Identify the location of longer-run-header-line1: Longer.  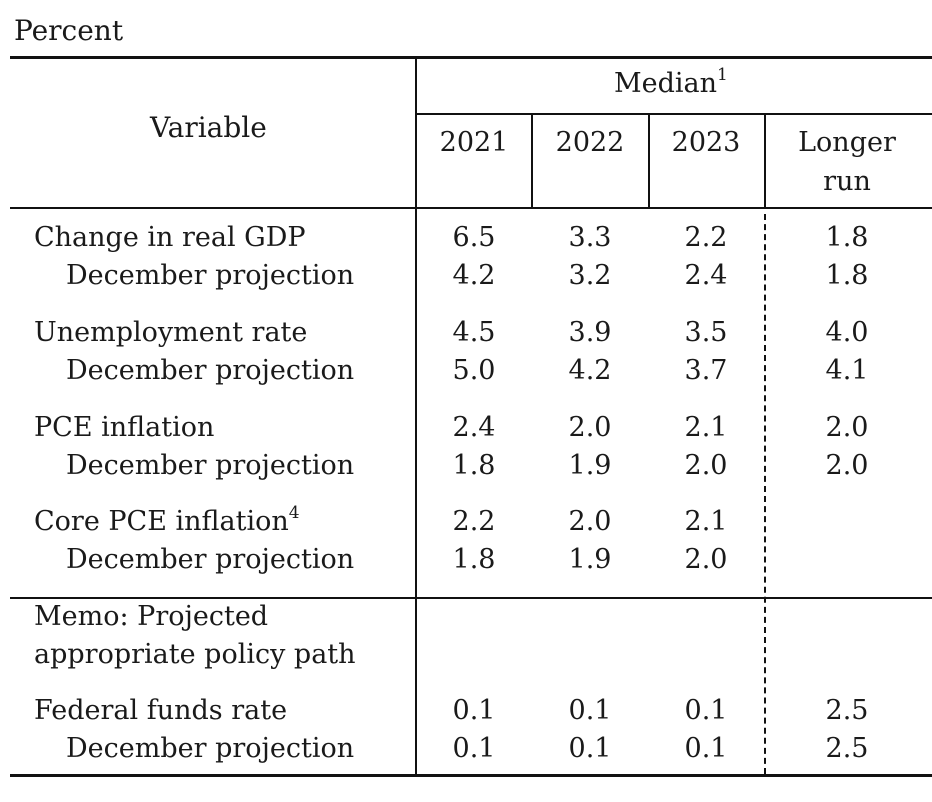
(847, 142).